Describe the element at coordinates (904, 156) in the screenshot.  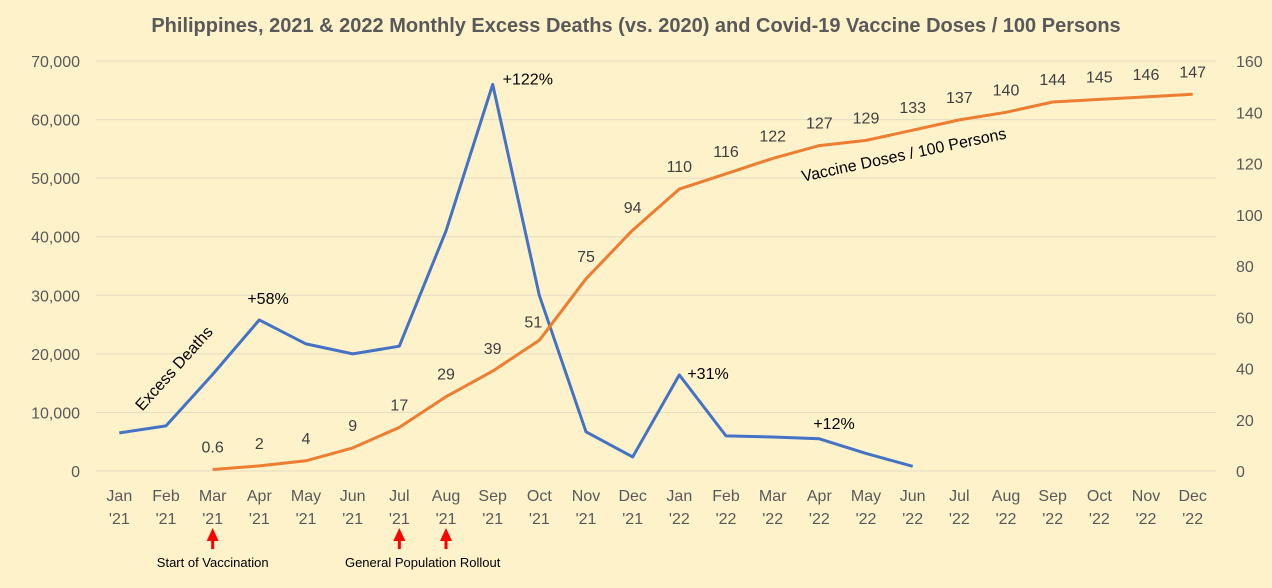
I see `vaccine-series-label: Vaccine Doses / 100 Persons` at that location.